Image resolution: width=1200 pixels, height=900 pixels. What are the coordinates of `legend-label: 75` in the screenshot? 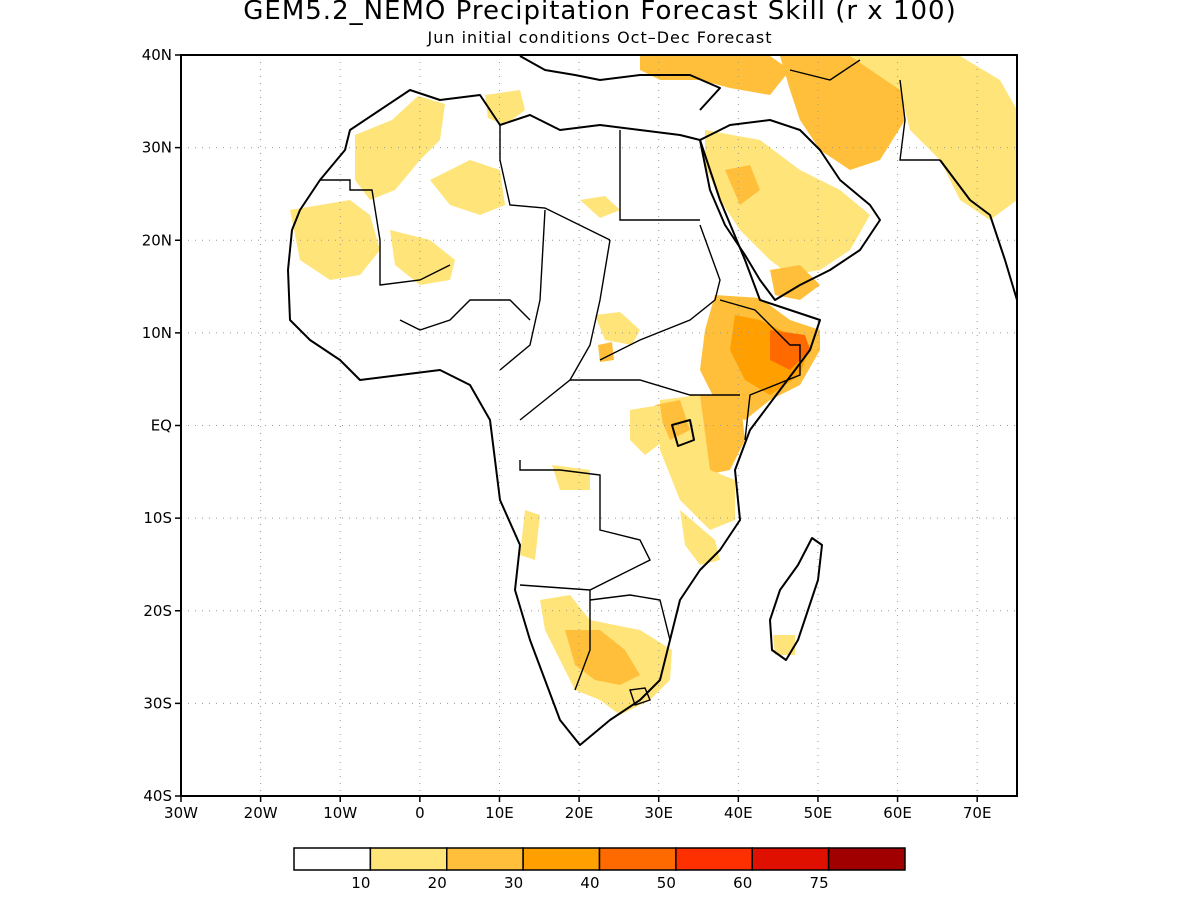 It's located at (819, 883).